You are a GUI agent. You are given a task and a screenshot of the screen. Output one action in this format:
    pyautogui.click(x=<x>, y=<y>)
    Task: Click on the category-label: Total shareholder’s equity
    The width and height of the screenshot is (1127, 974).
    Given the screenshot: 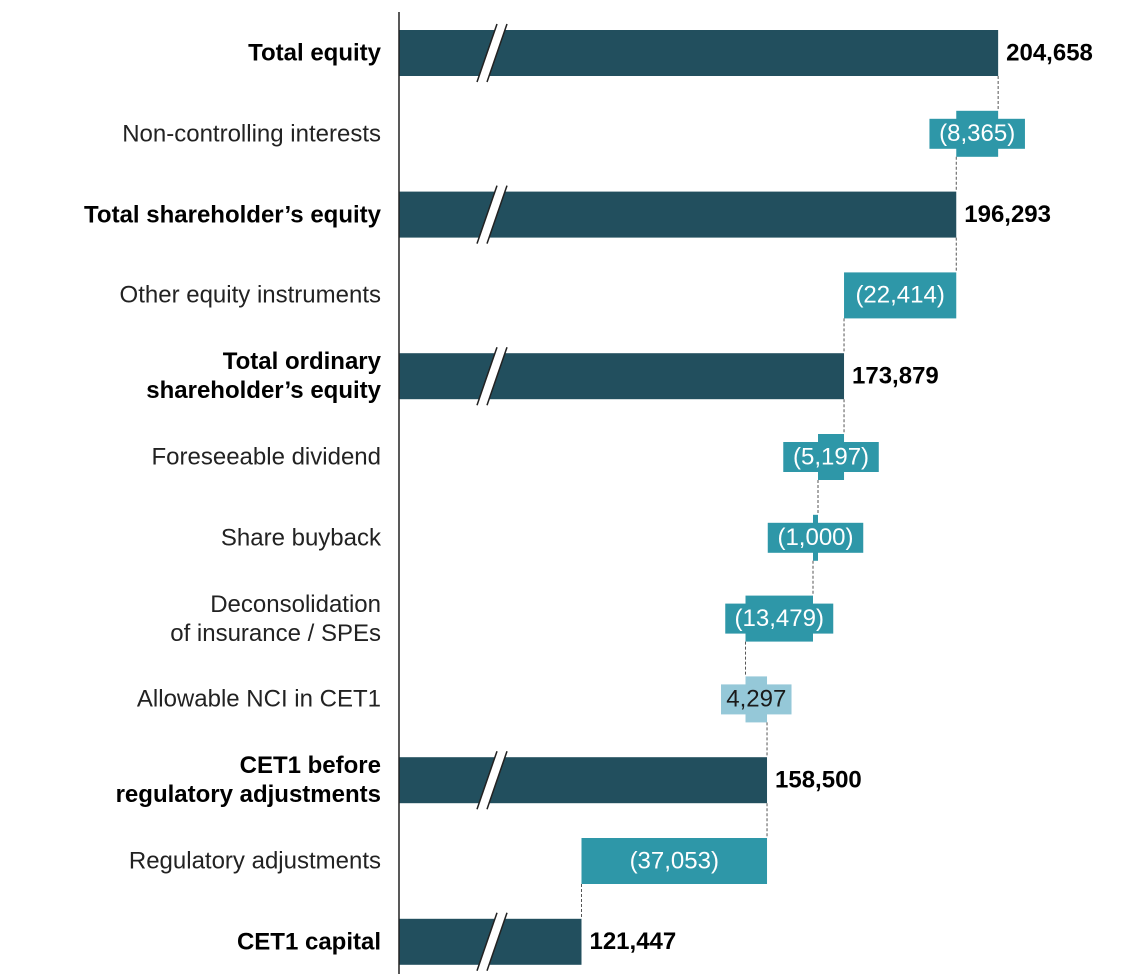 What is the action you would take?
    pyautogui.click(x=232, y=215)
    